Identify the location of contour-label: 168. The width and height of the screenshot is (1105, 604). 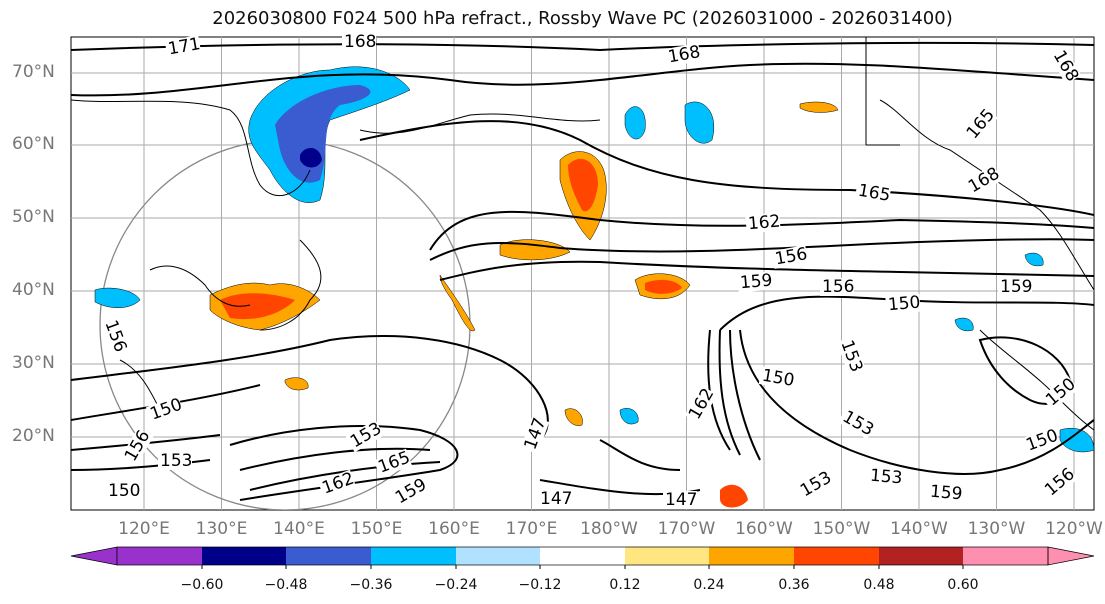
(360, 42).